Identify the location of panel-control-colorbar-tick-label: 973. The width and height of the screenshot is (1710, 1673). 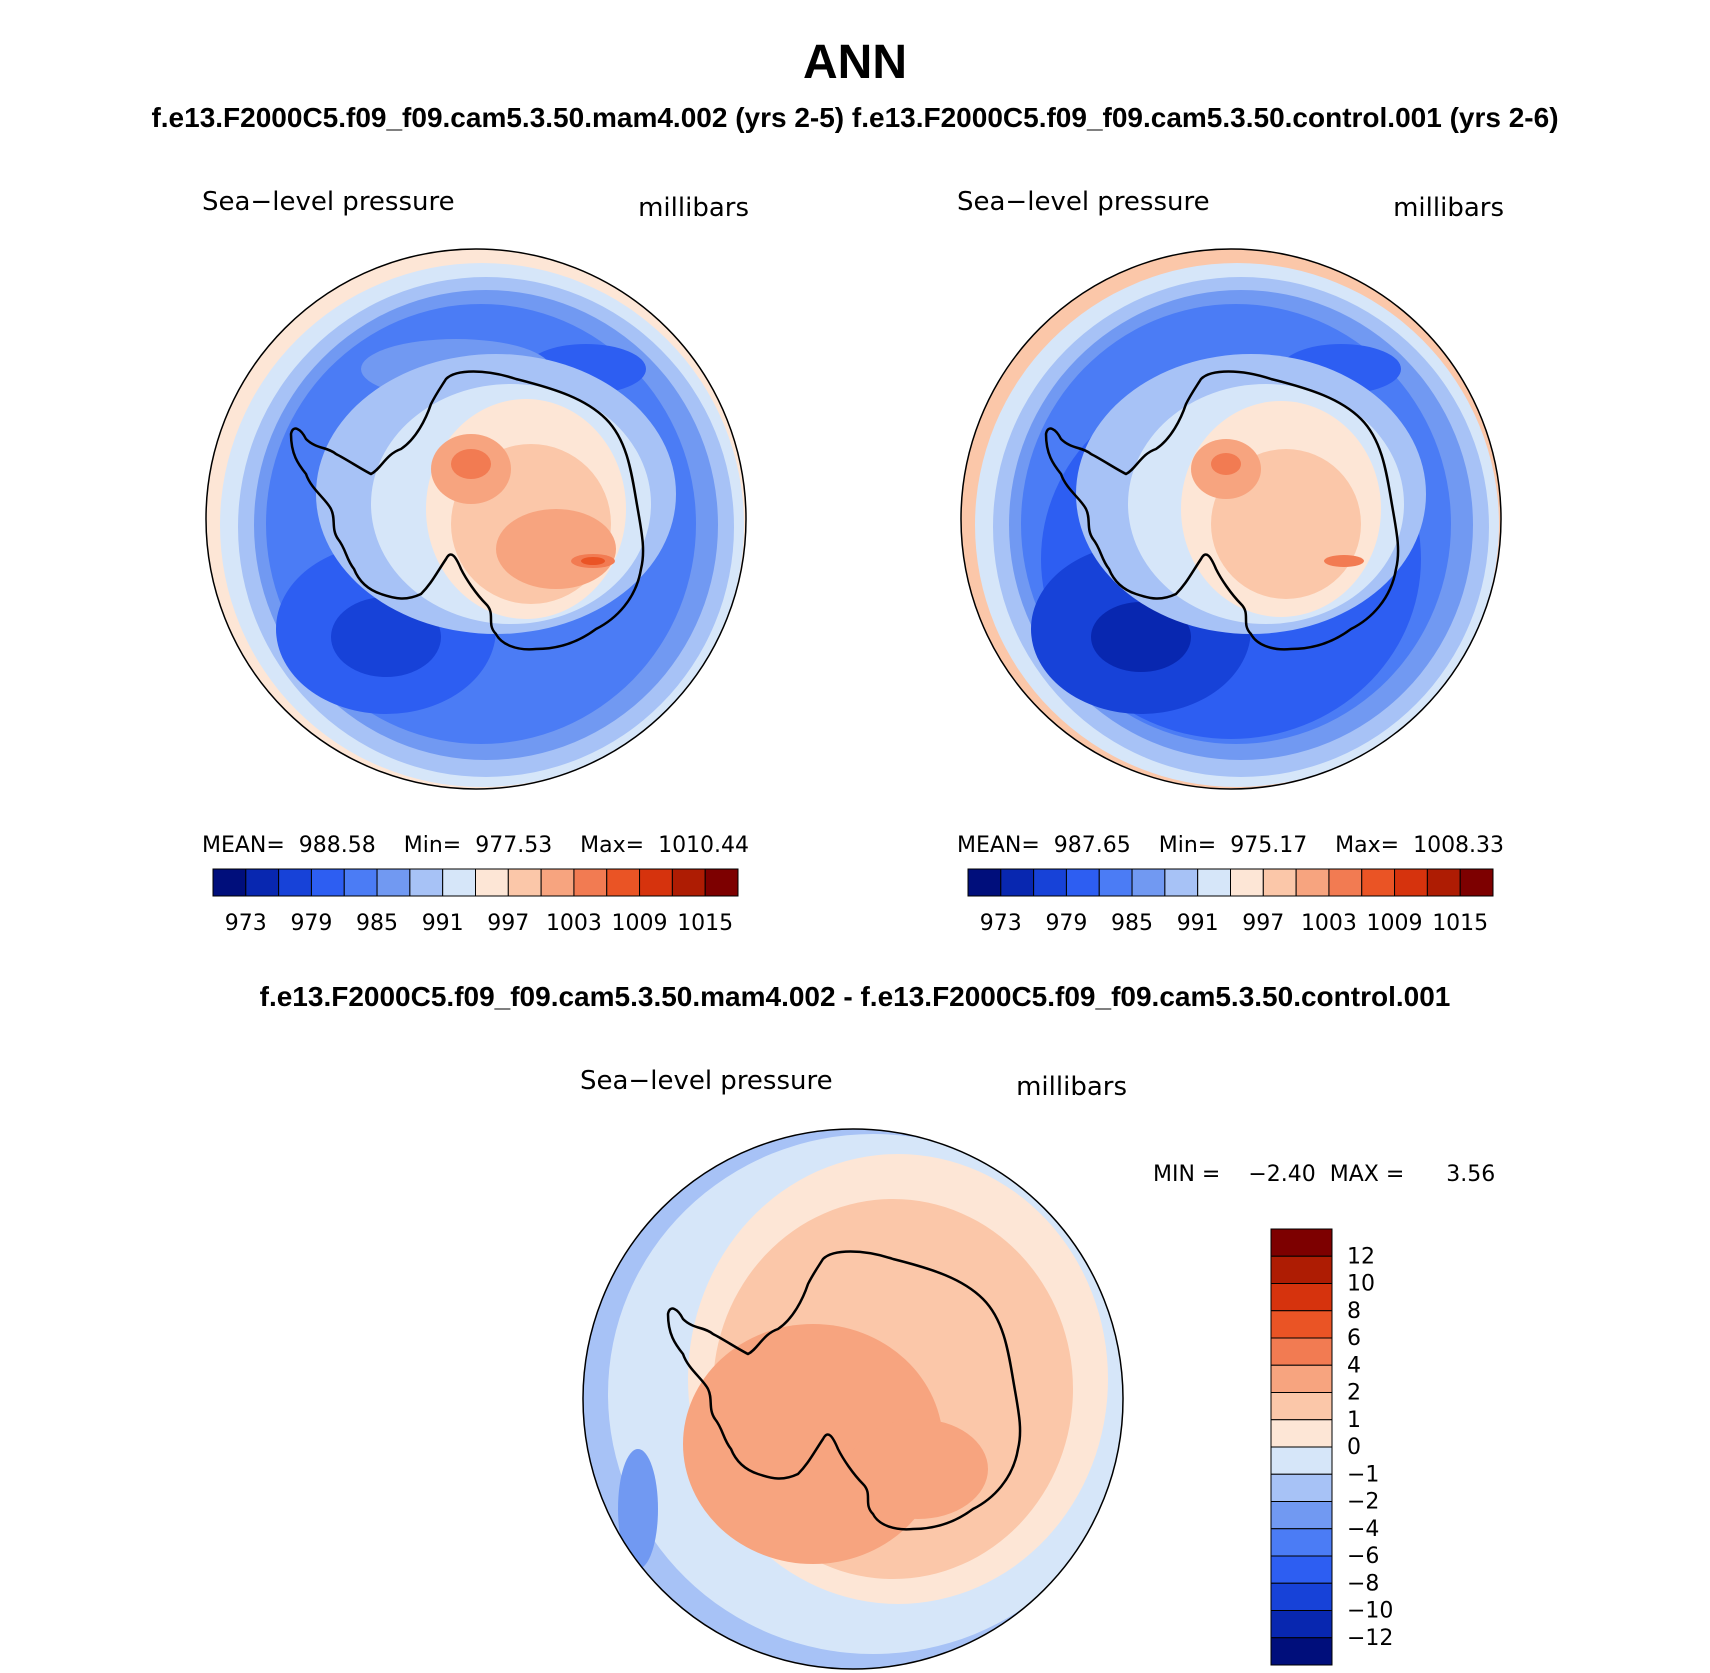
(1001, 923).